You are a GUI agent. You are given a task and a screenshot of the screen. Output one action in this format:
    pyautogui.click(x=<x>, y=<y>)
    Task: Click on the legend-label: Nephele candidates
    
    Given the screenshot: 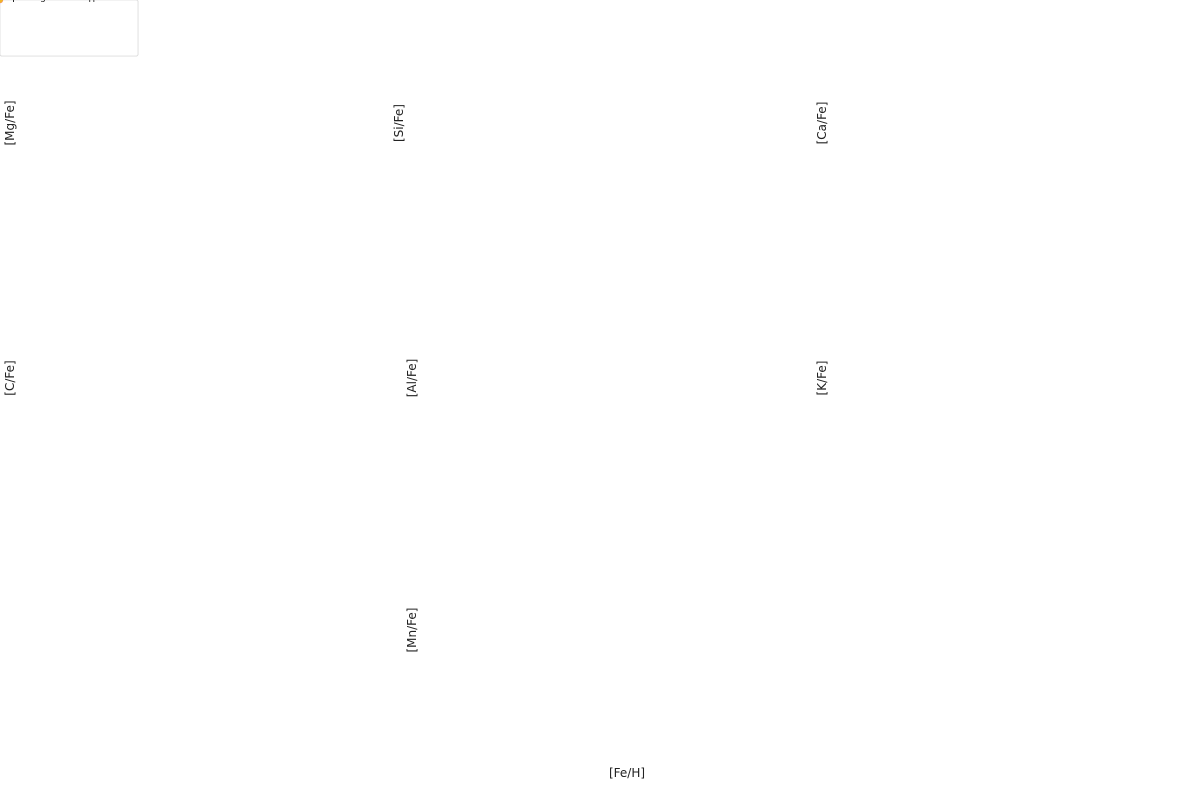 What is the action you would take?
    pyautogui.click(x=45, y=1)
    